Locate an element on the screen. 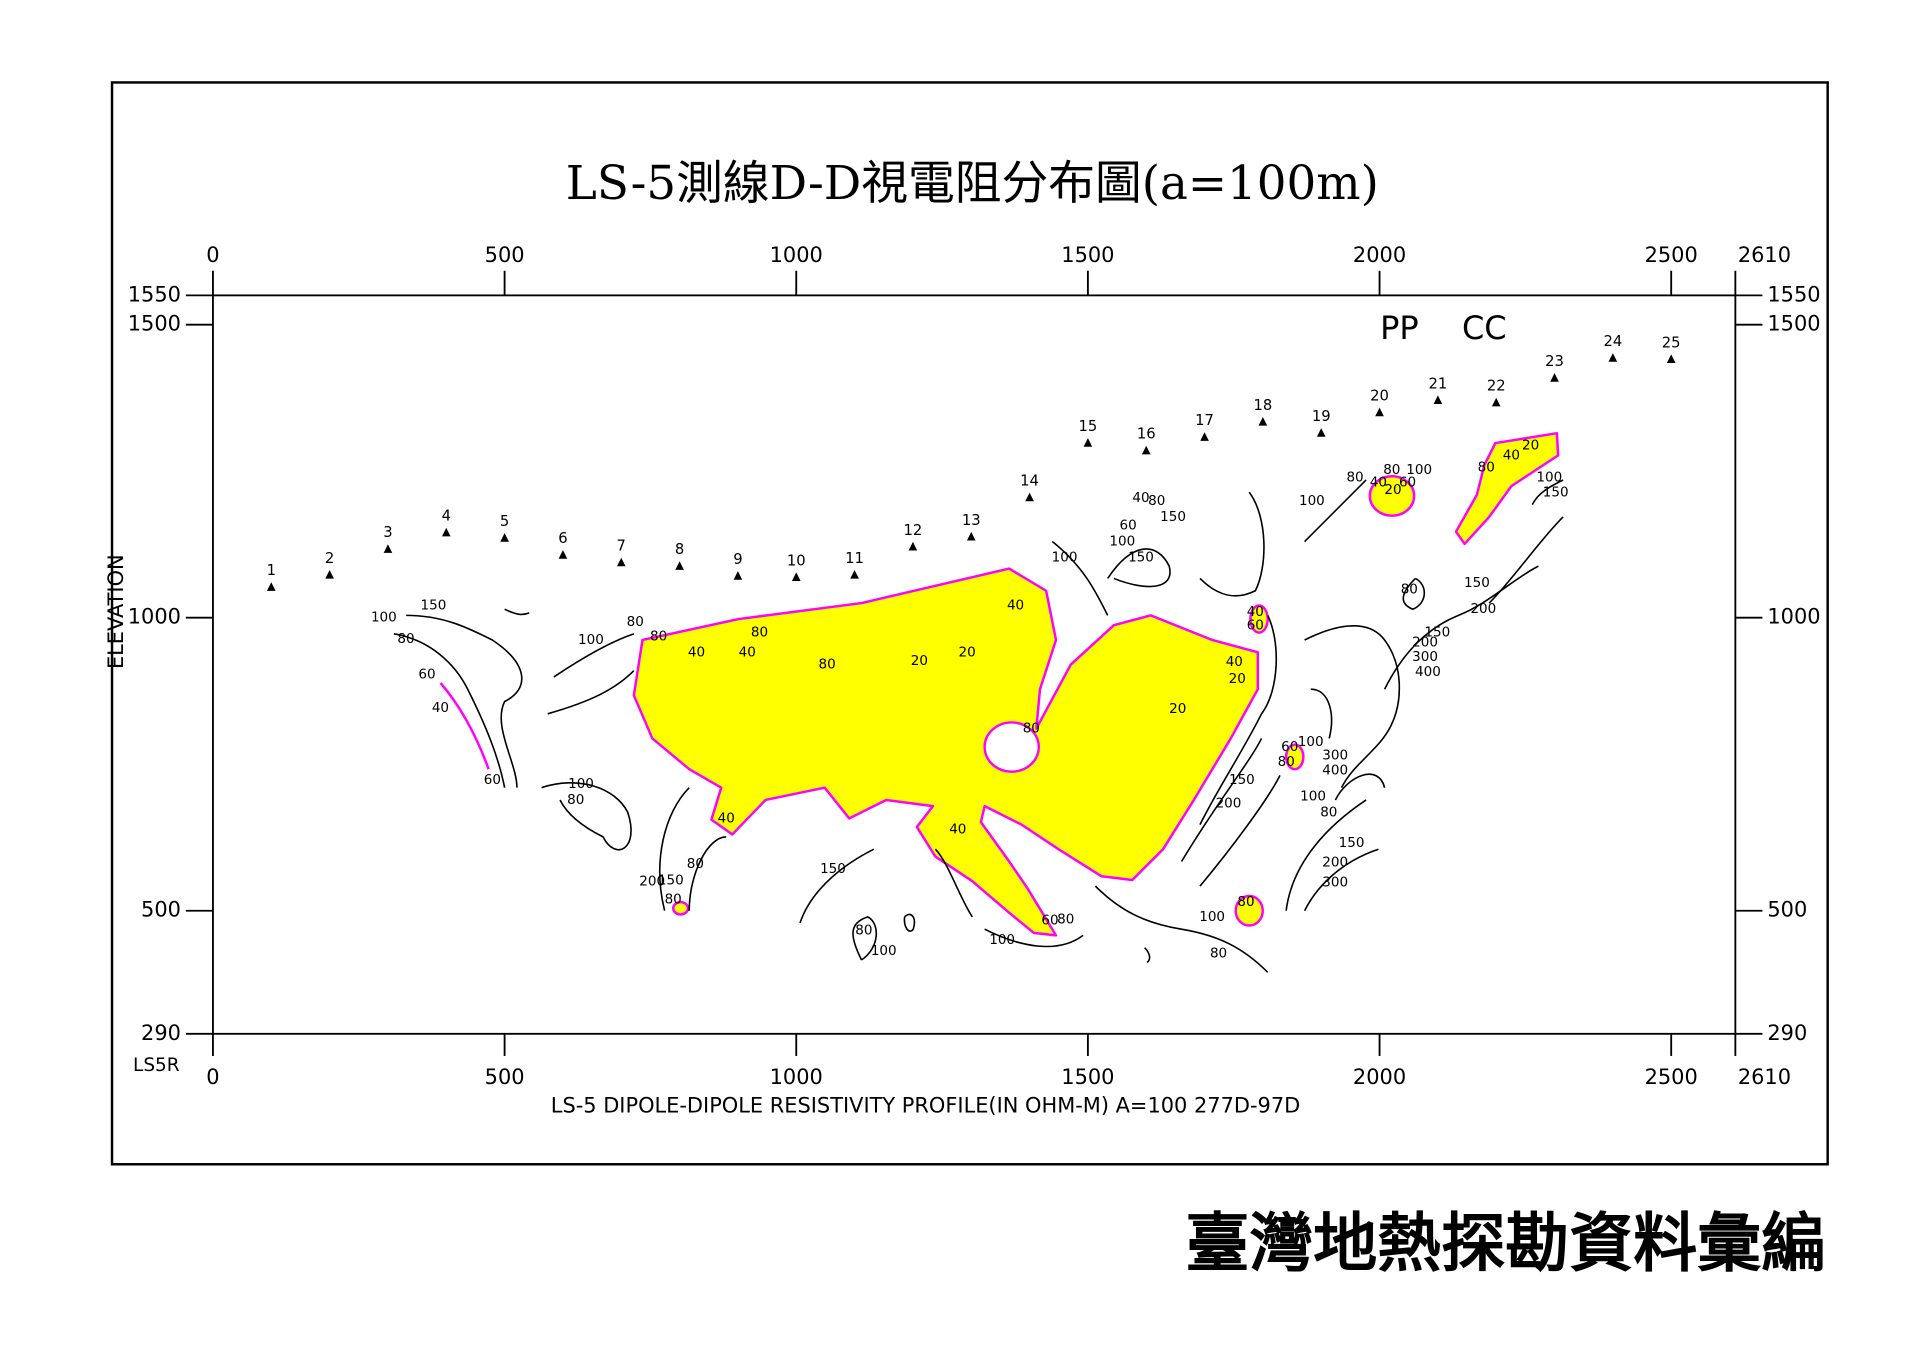  station-label: 14 is located at coordinates (1029, 481).